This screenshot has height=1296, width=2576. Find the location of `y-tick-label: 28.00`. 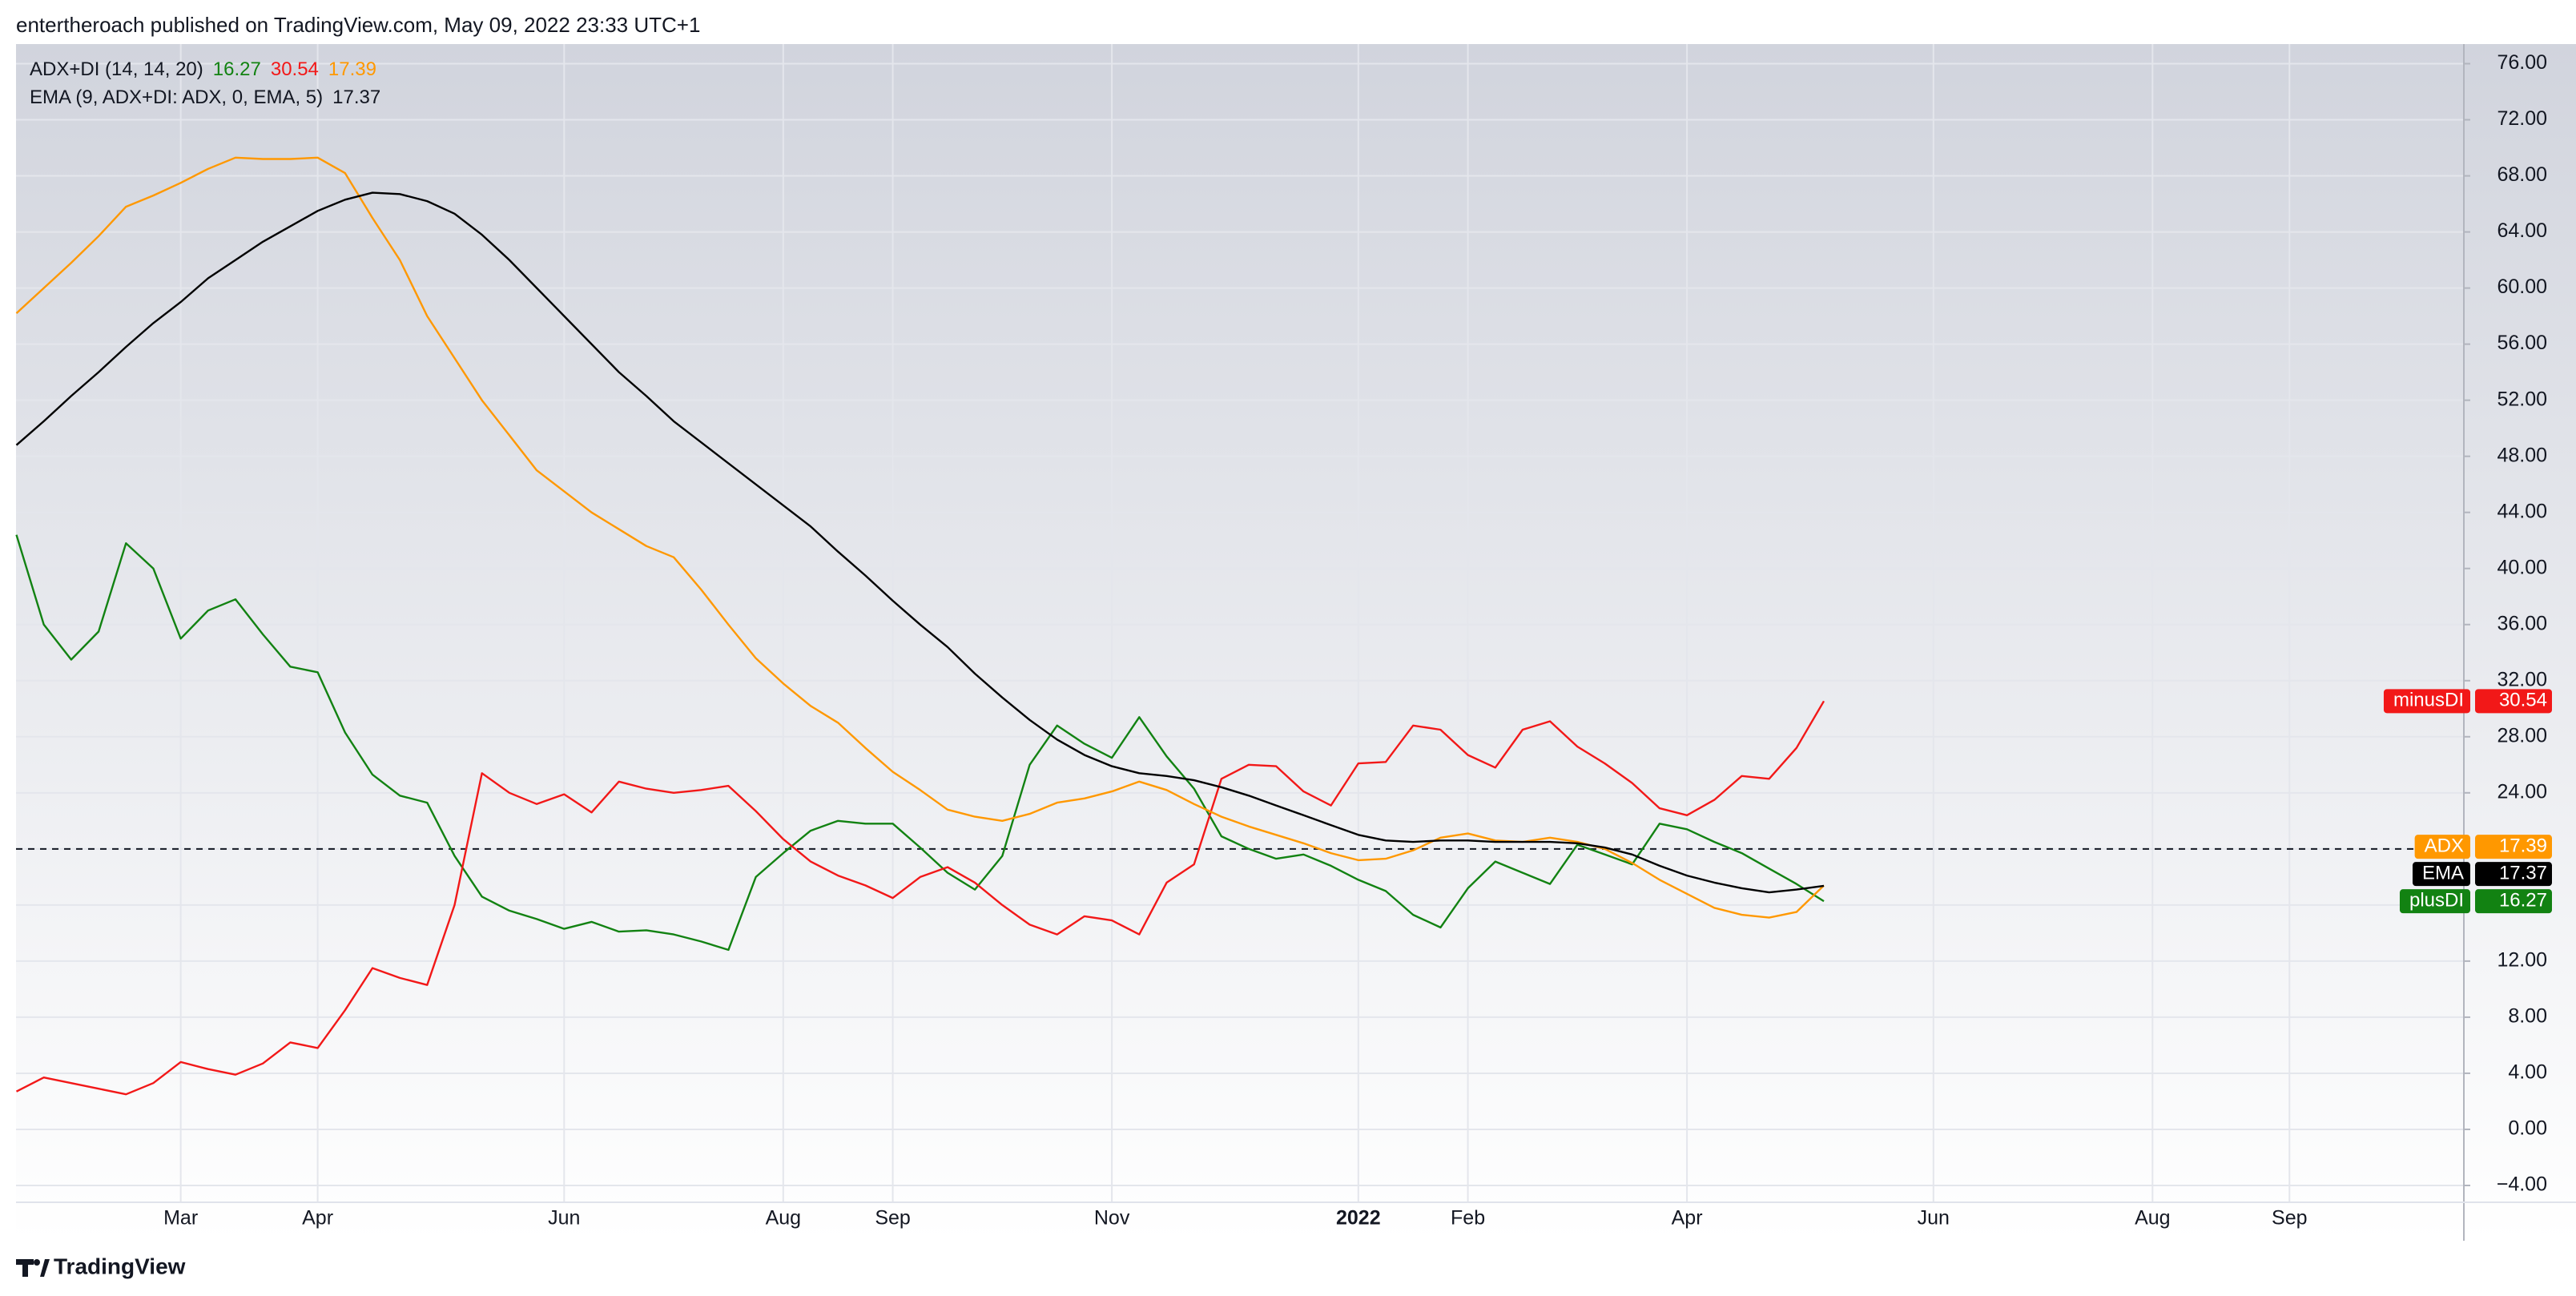

y-tick-label: 28.00 is located at coordinates (2522, 736).